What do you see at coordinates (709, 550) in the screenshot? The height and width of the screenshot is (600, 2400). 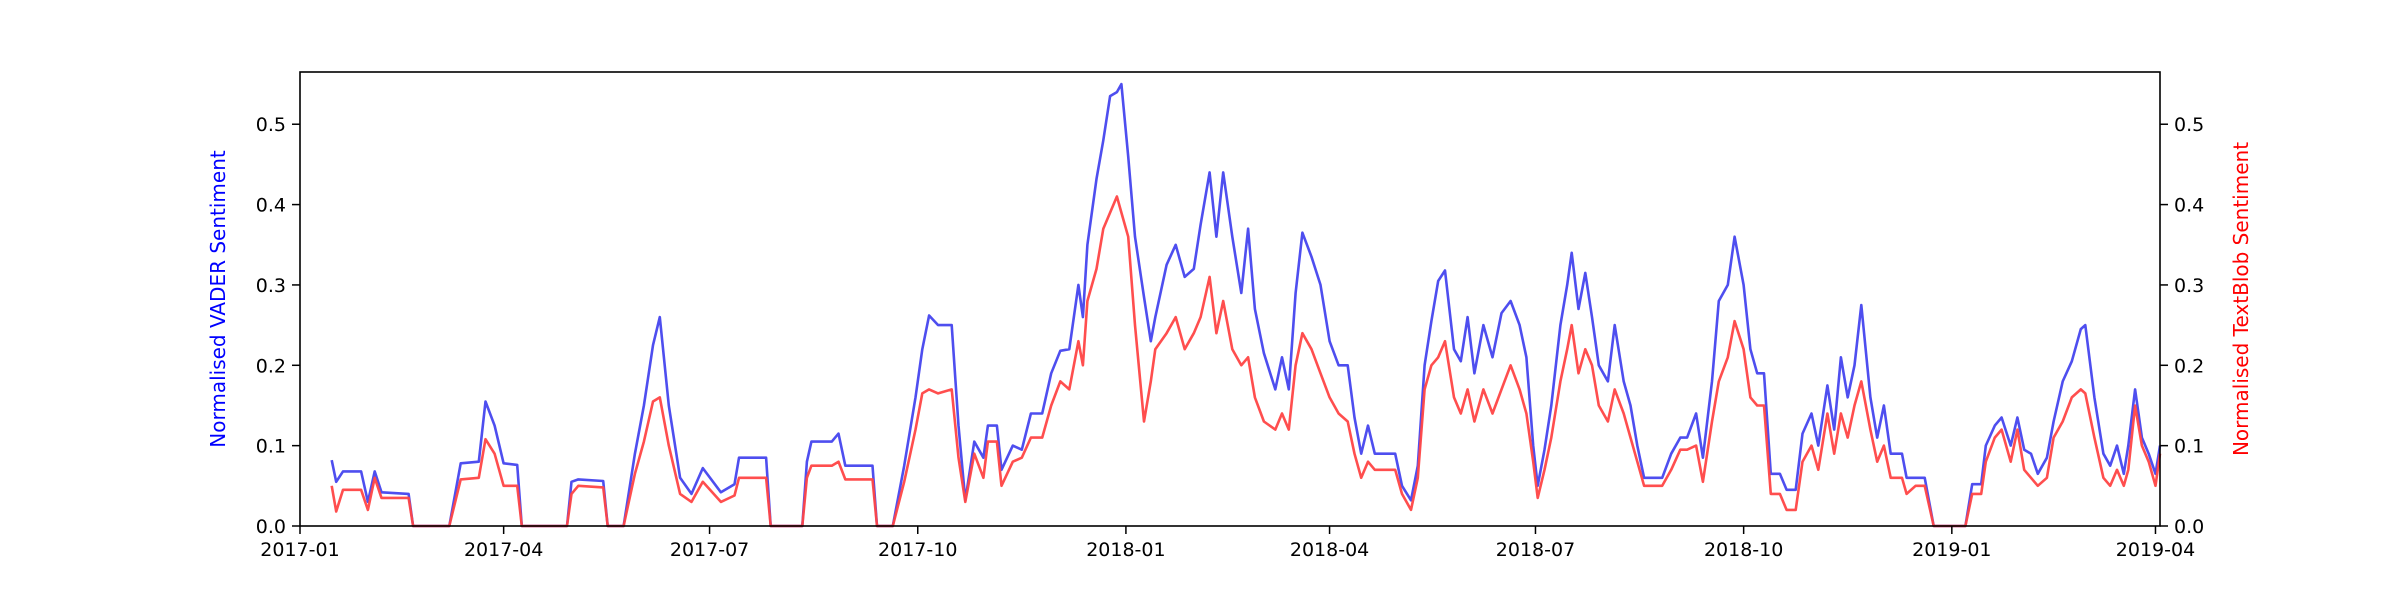 I see `x-tick-label: 2017-07` at bounding box center [709, 550].